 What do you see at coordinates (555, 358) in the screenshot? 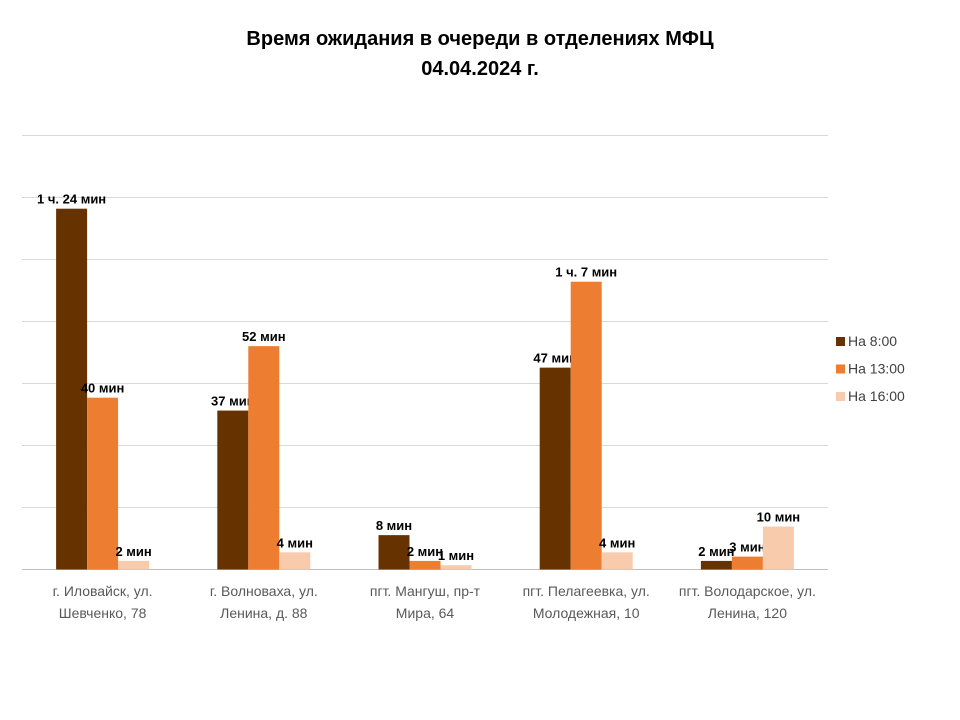
I see `data-label: 47 мин` at bounding box center [555, 358].